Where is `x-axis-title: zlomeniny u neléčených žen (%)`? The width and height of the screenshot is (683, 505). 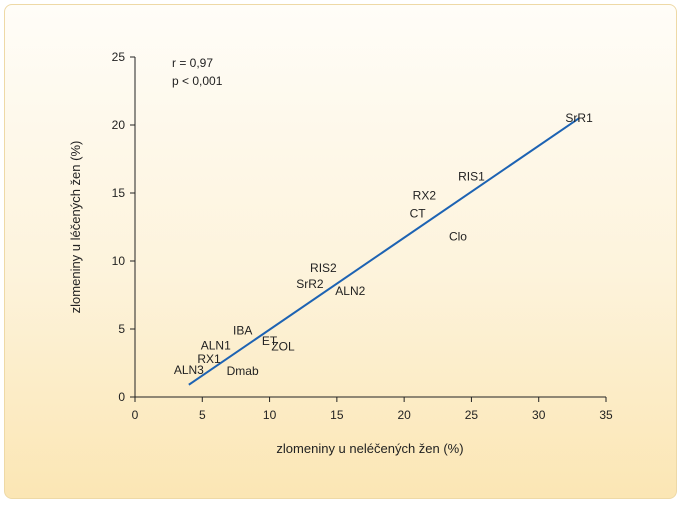
x-axis-title: zlomeniny u neléčených žen (%) is located at coordinates (369, 448).